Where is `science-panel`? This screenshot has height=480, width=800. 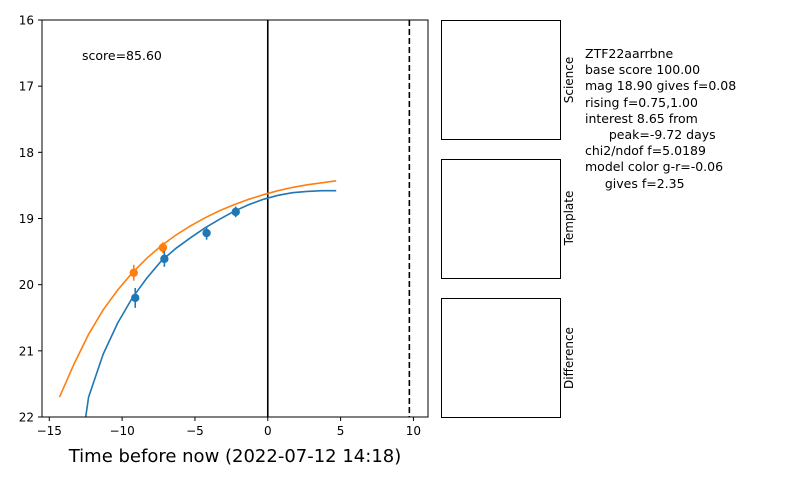 science-panel is located at coordinates (501, 80).